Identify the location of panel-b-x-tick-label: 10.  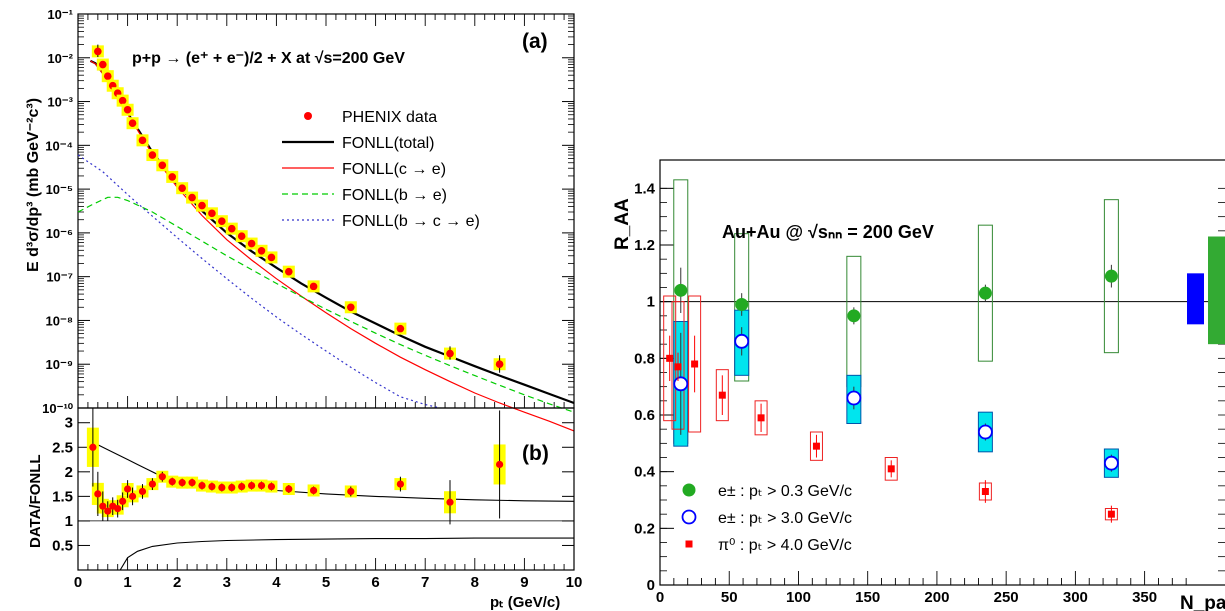
(574, 582).